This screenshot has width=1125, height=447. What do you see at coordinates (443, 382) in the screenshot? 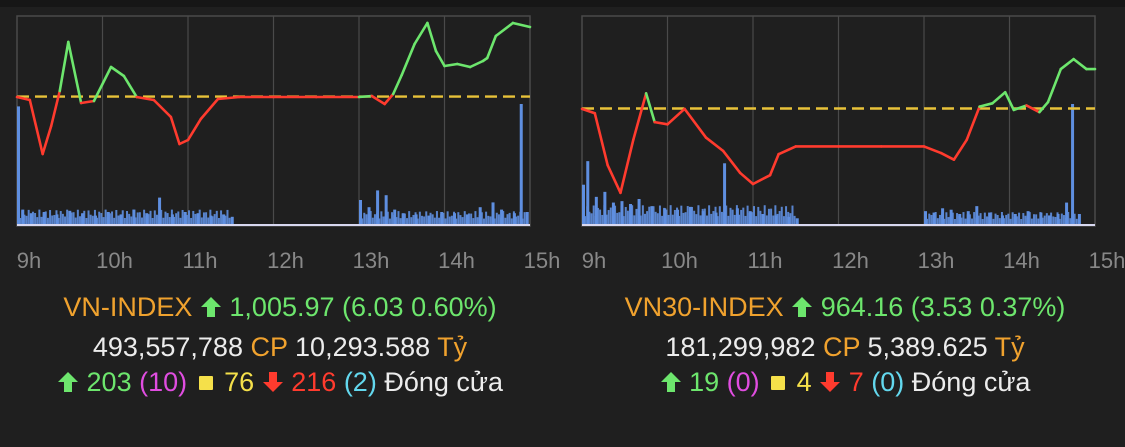
I see `market-status: Đóng cửa` at bounding box center [443, 382].